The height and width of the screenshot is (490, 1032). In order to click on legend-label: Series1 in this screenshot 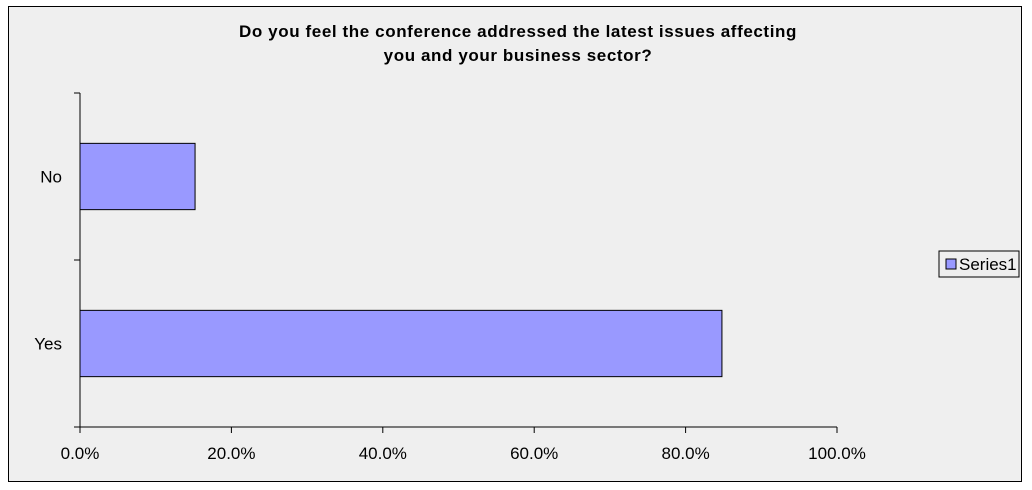, I will do `click(988, 264)`.